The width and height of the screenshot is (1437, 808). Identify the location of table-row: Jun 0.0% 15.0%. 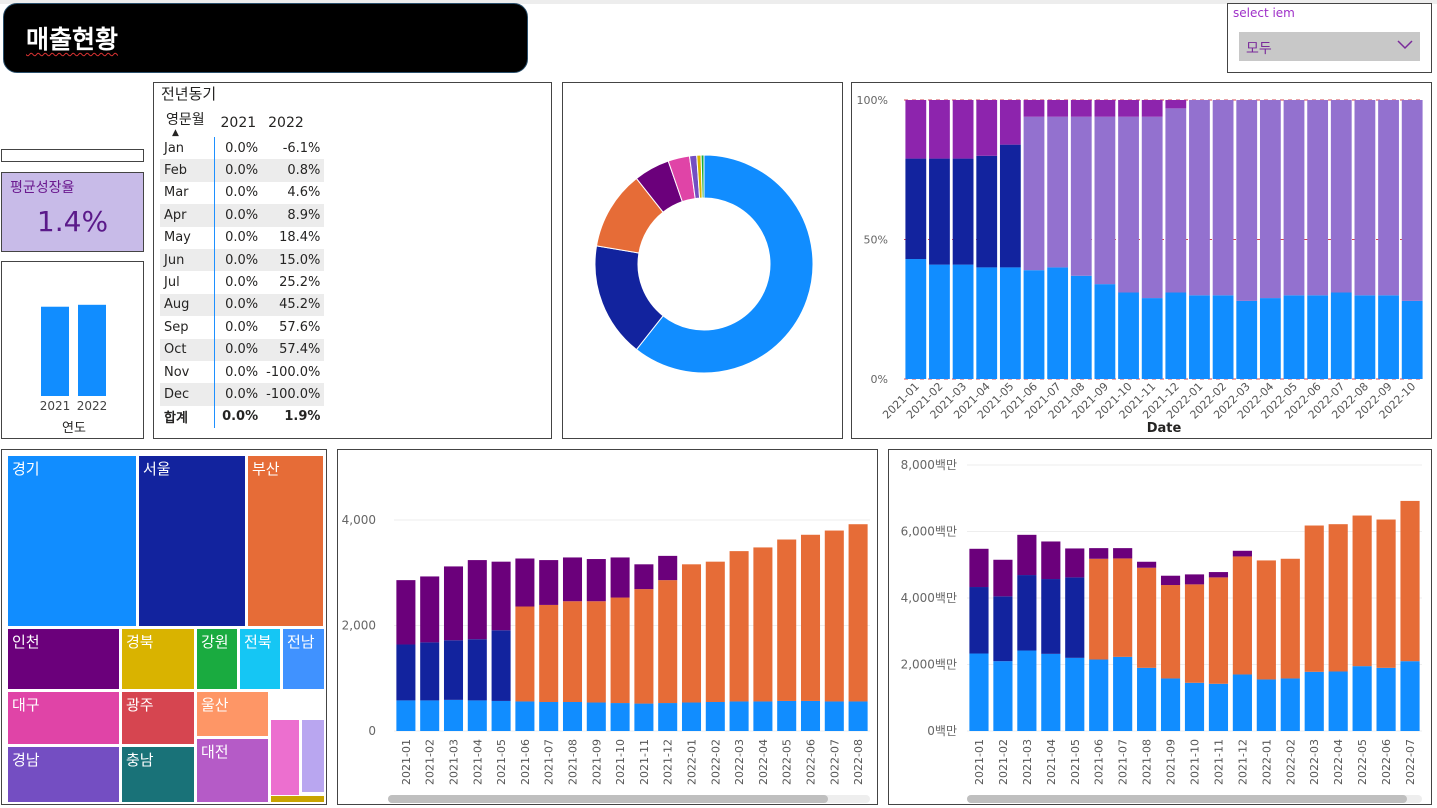
(242, 260).